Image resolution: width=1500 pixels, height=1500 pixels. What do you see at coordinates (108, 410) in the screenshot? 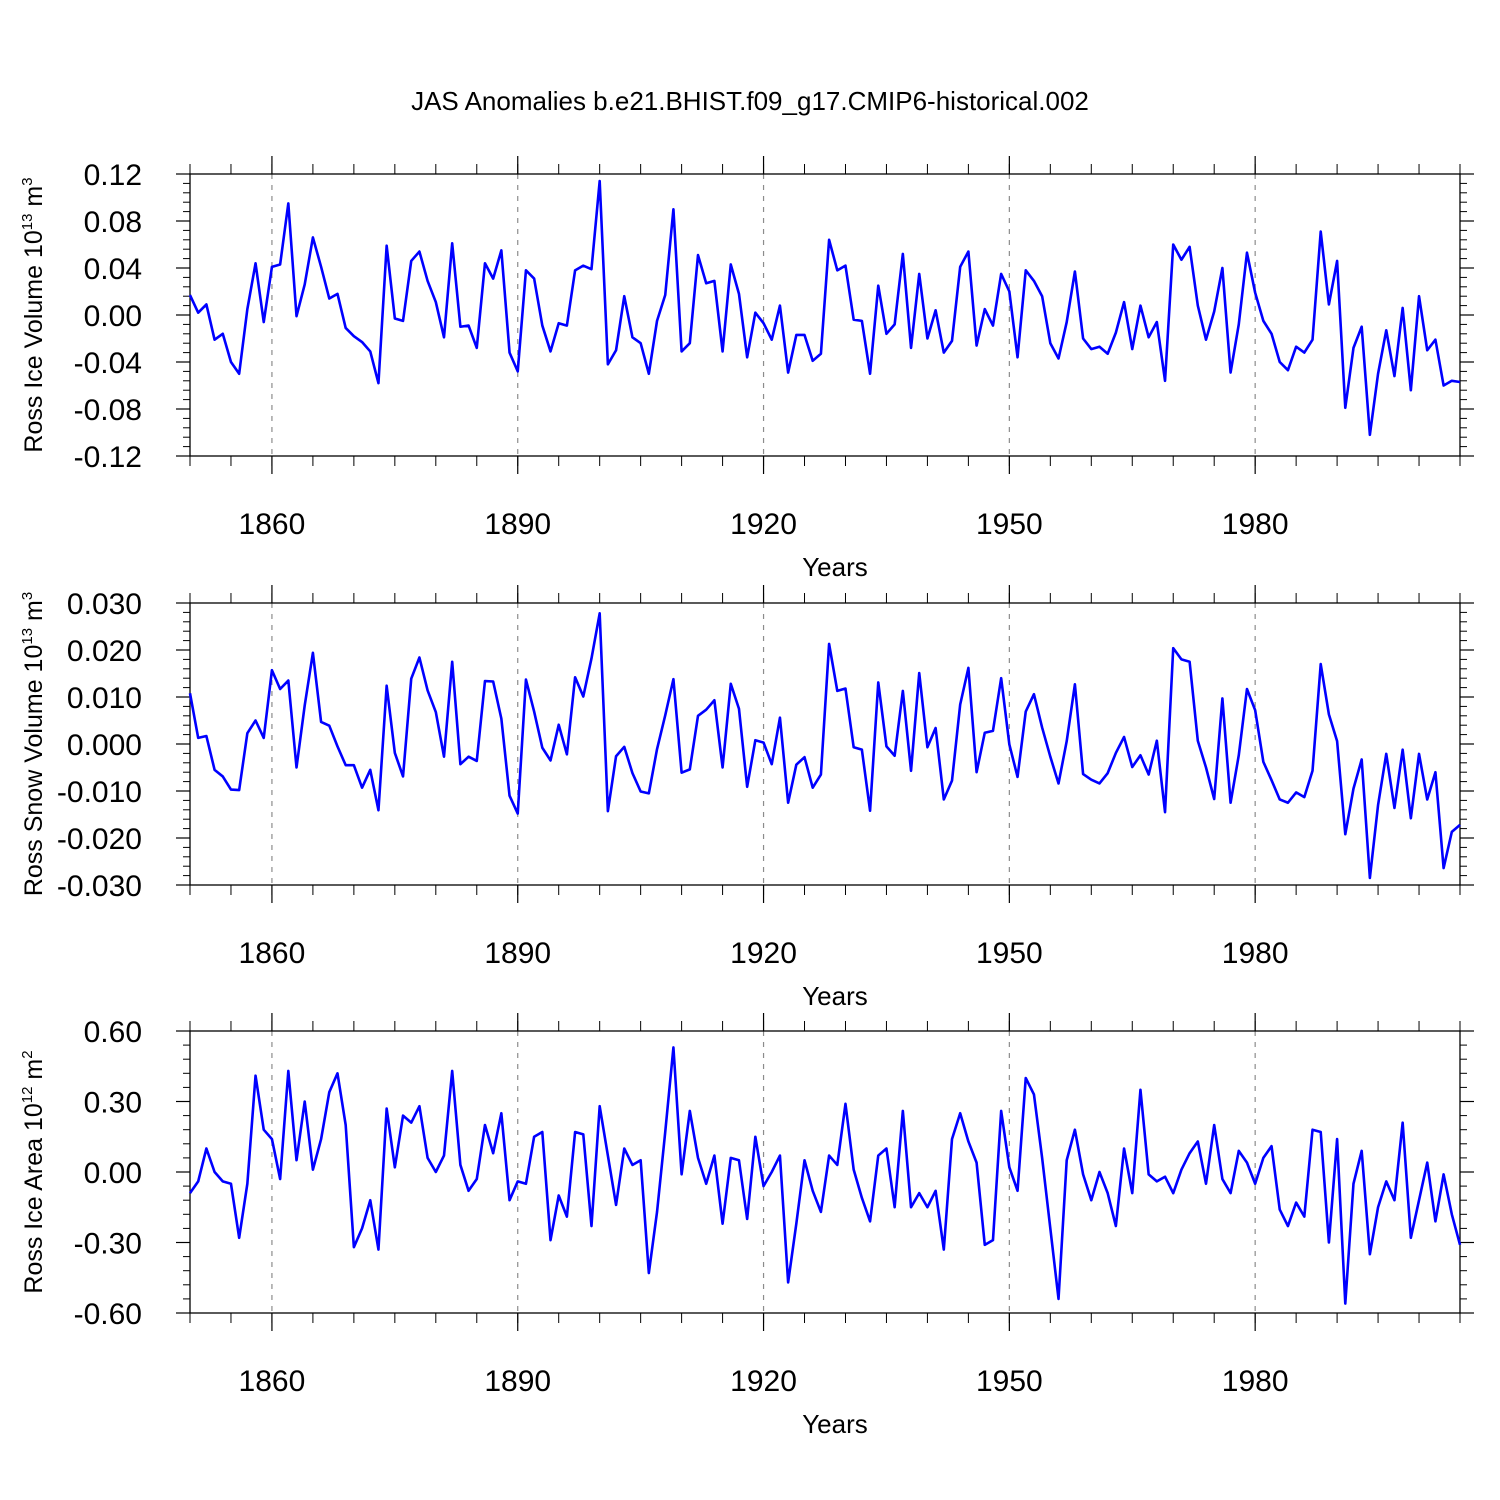
I see `ice-volume-y-tick-label: -0.08` at bounding box center [108, 410].